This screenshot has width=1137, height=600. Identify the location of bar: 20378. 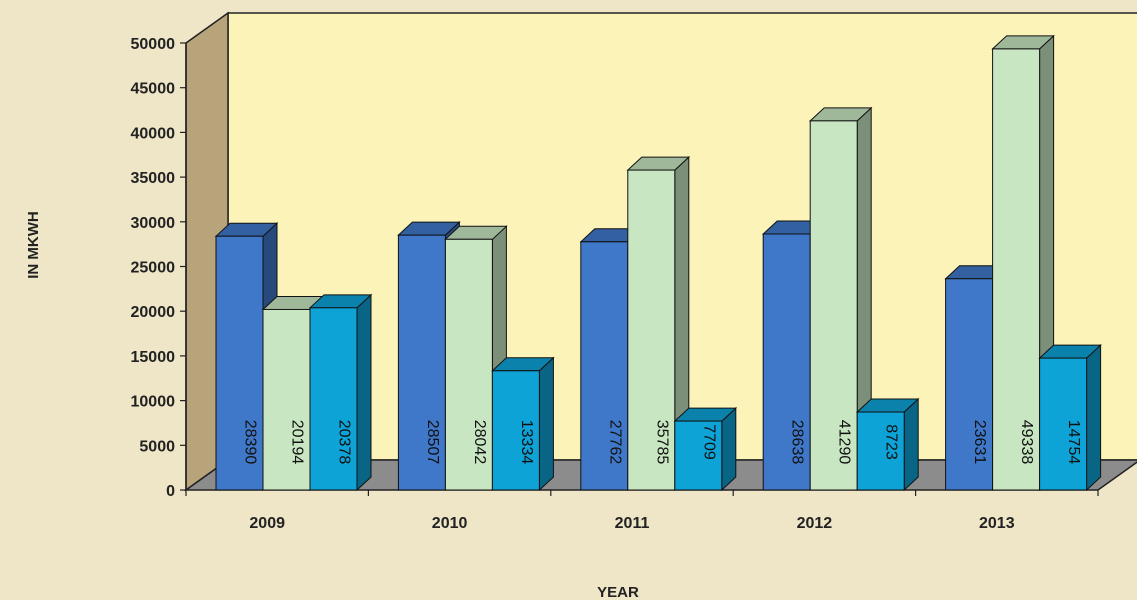
(340, 392).